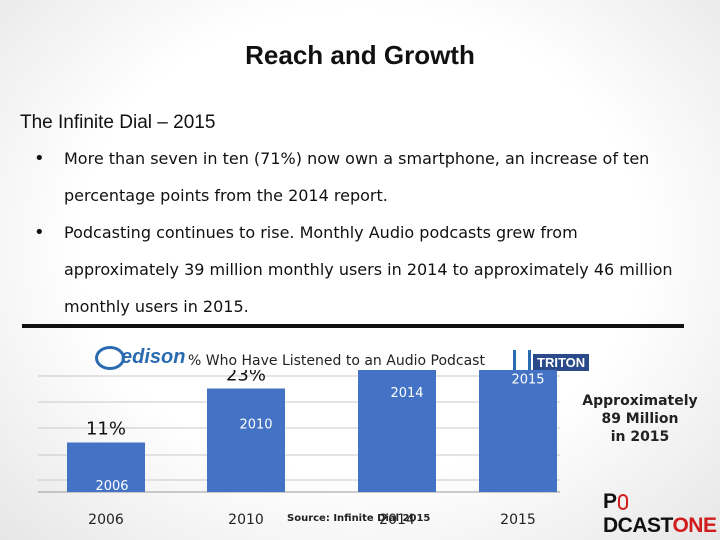  What do you see at coordinates (561, 362) in the screenshot?
I see `triton-logo-word: TRITON` at bounding box center [561, 362].